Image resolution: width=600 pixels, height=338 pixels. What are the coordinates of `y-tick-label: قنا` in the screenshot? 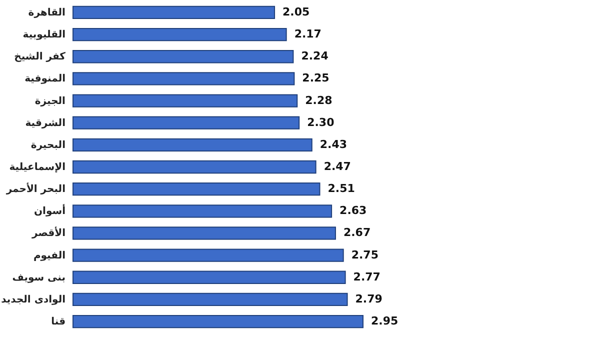 It's located at (58, 322).